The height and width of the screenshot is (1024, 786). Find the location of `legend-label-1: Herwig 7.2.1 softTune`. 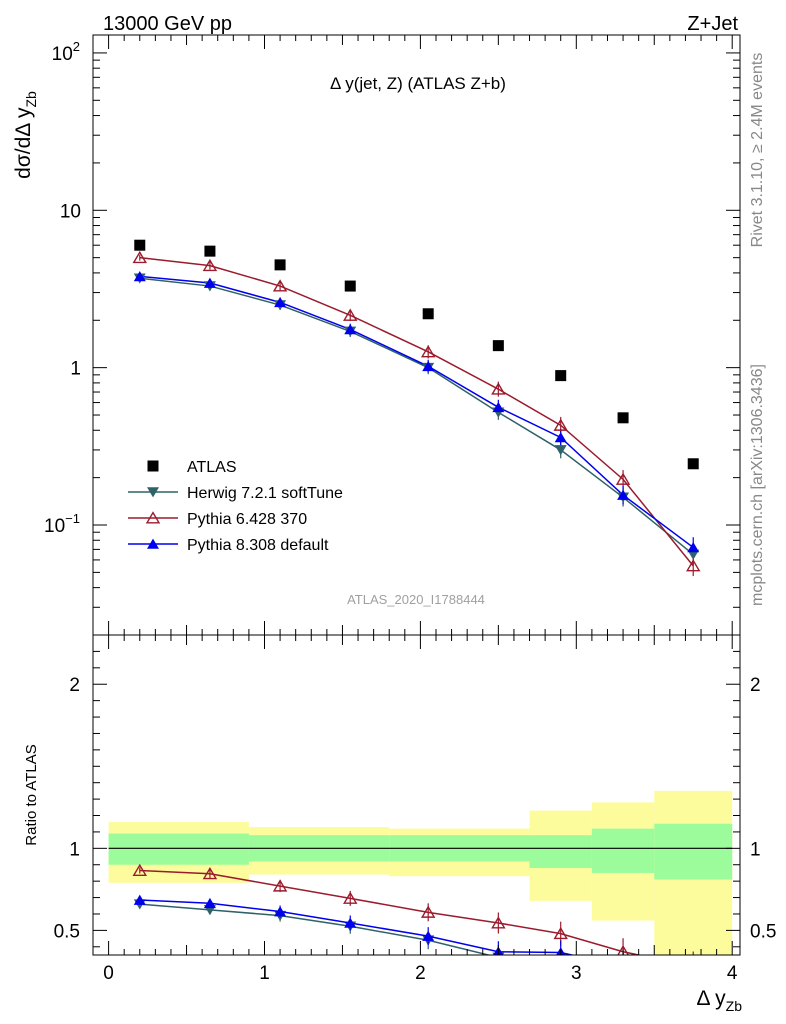

legend-label-1: Herwig 7.2.1 softTune is located at coordinates (265, 493).